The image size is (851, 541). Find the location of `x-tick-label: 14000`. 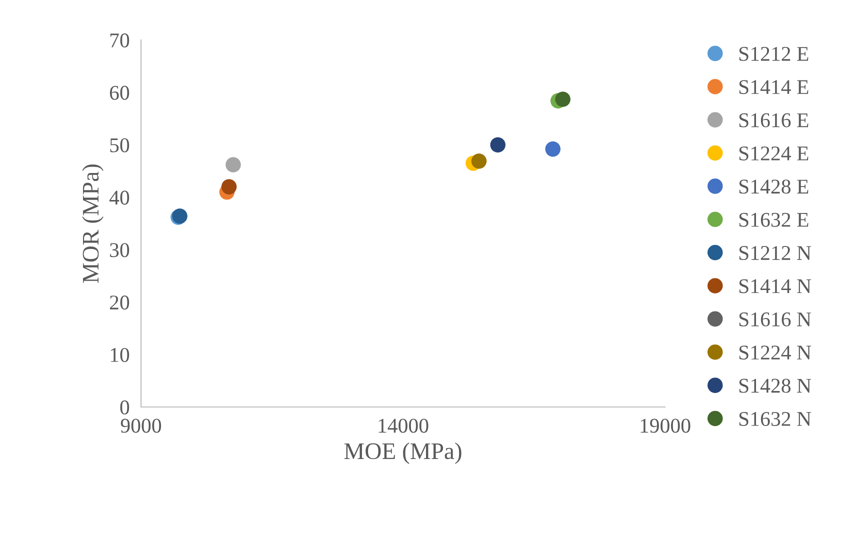

x-tick-label: 14000 is located at coordinates (403, 425).